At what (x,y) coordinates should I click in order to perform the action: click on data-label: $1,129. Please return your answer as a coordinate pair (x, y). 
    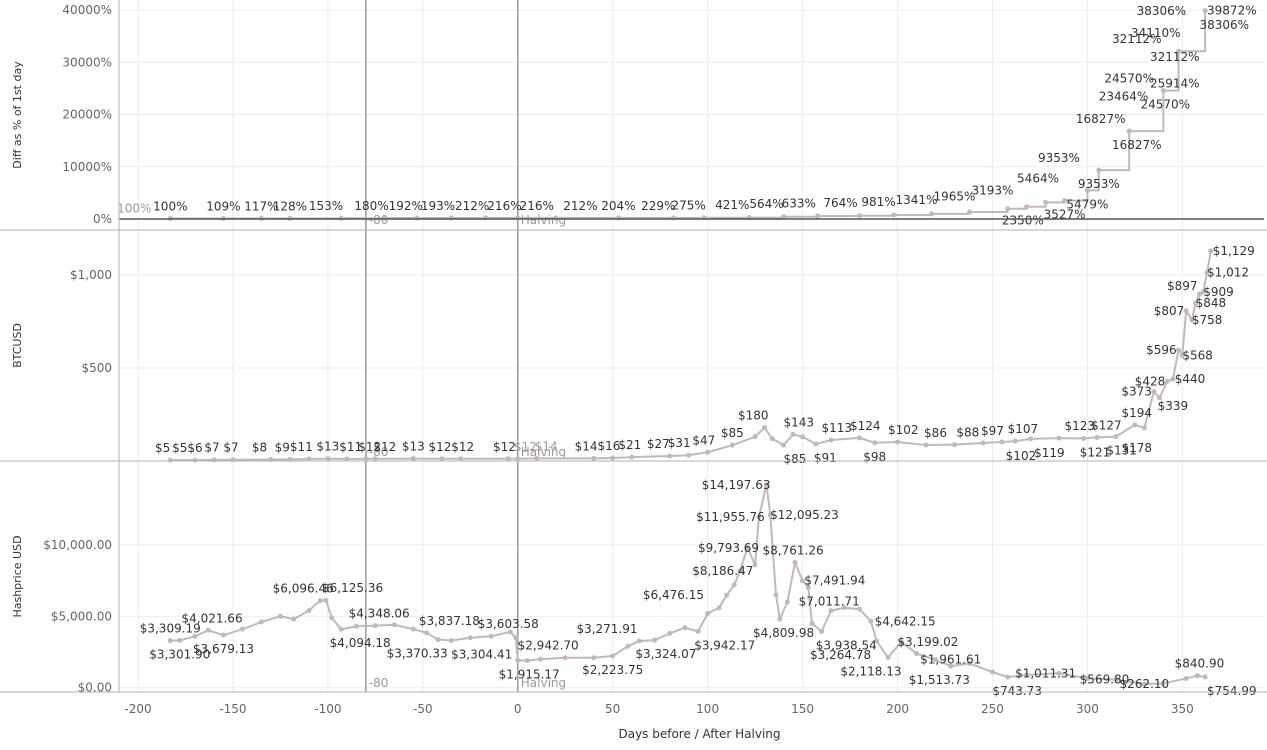
    Looking at the image, I should click on (1234, 251).